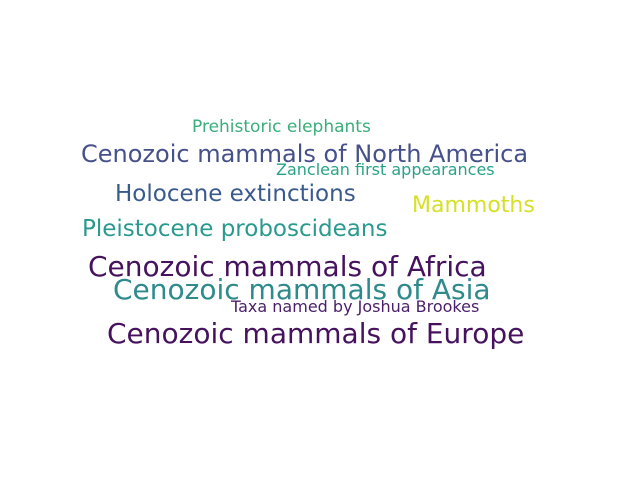 This screenshot has width=640, height=480. I want to click on word-zanclean-first-appearances: Zanclean first appearances, so click(385, 169).